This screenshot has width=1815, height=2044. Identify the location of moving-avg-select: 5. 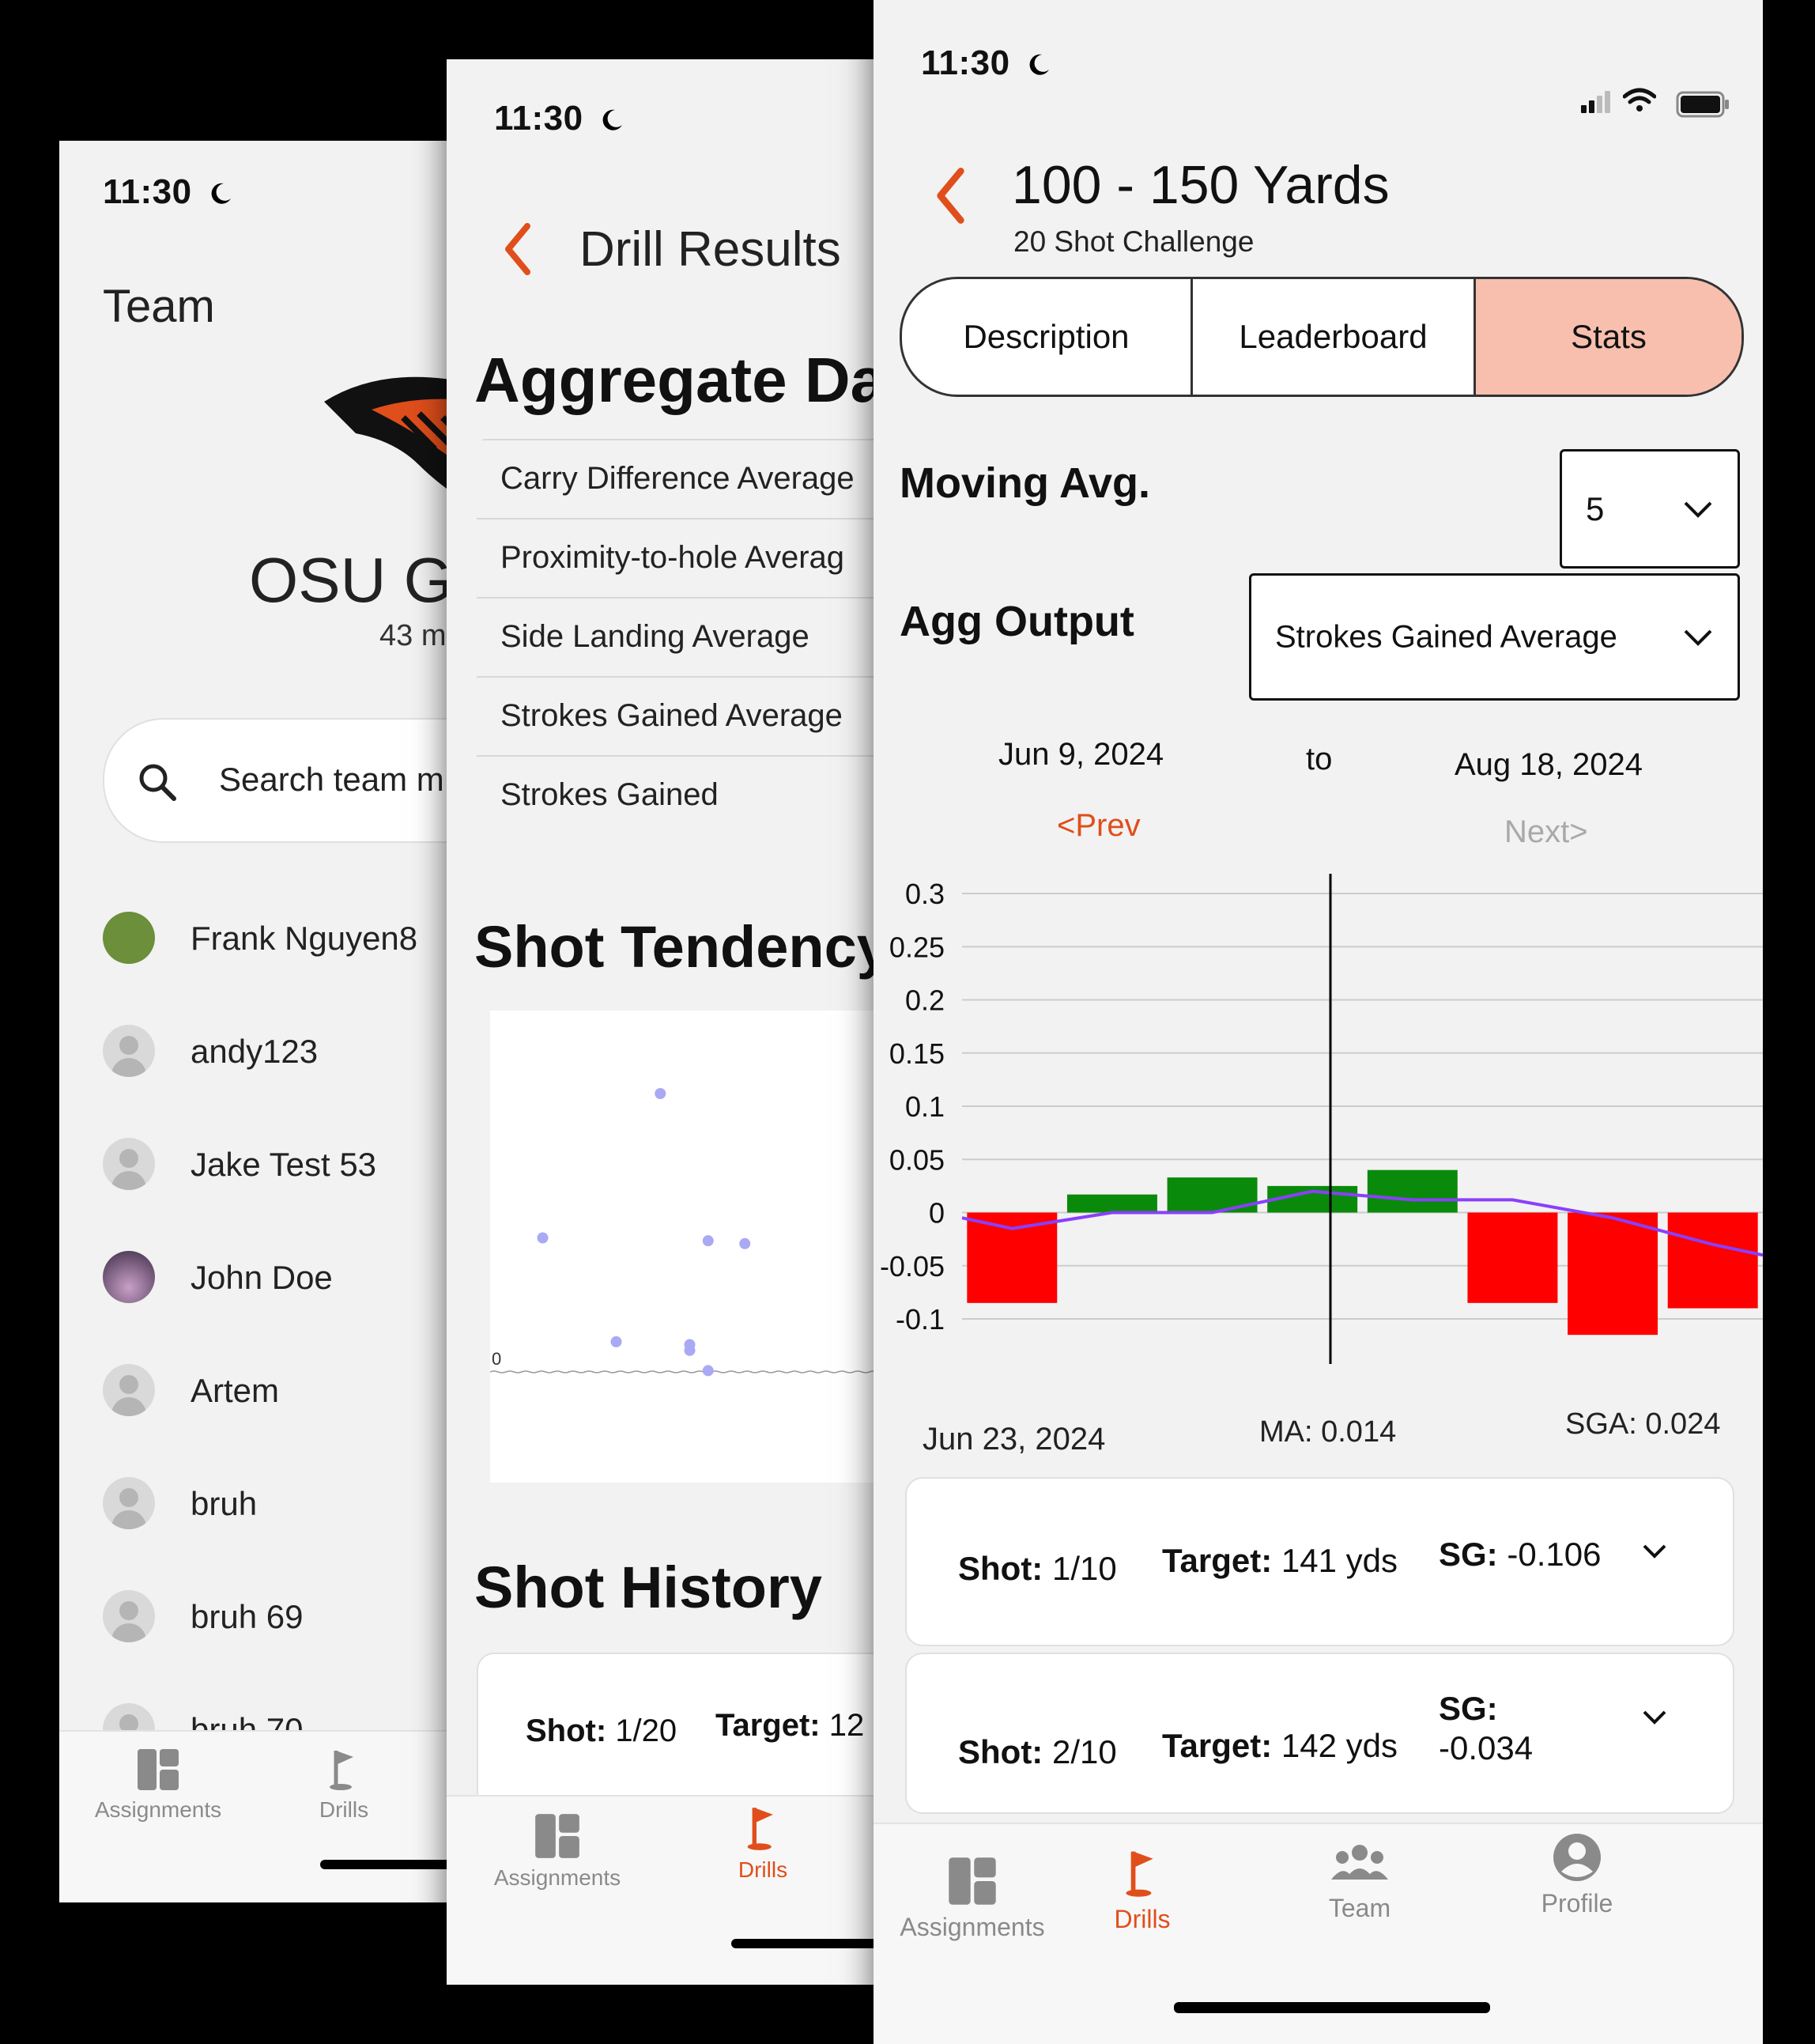
(1650, 509).